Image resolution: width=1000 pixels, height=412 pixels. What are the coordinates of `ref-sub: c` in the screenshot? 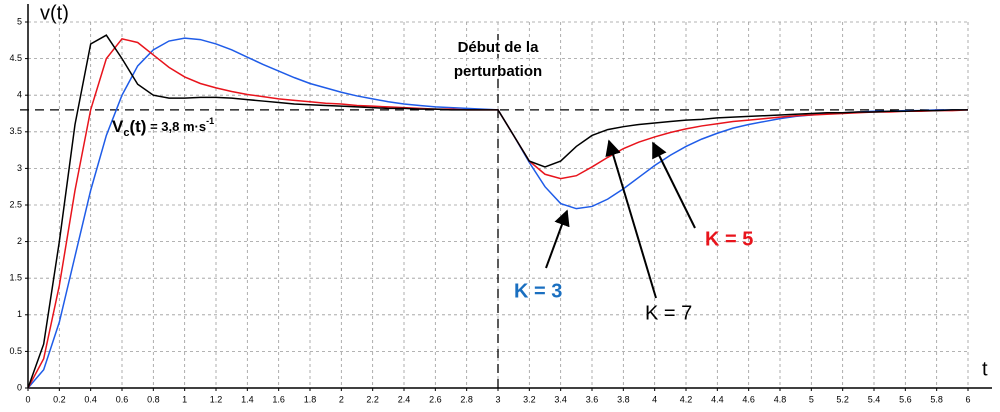 It's located at (126, 133).